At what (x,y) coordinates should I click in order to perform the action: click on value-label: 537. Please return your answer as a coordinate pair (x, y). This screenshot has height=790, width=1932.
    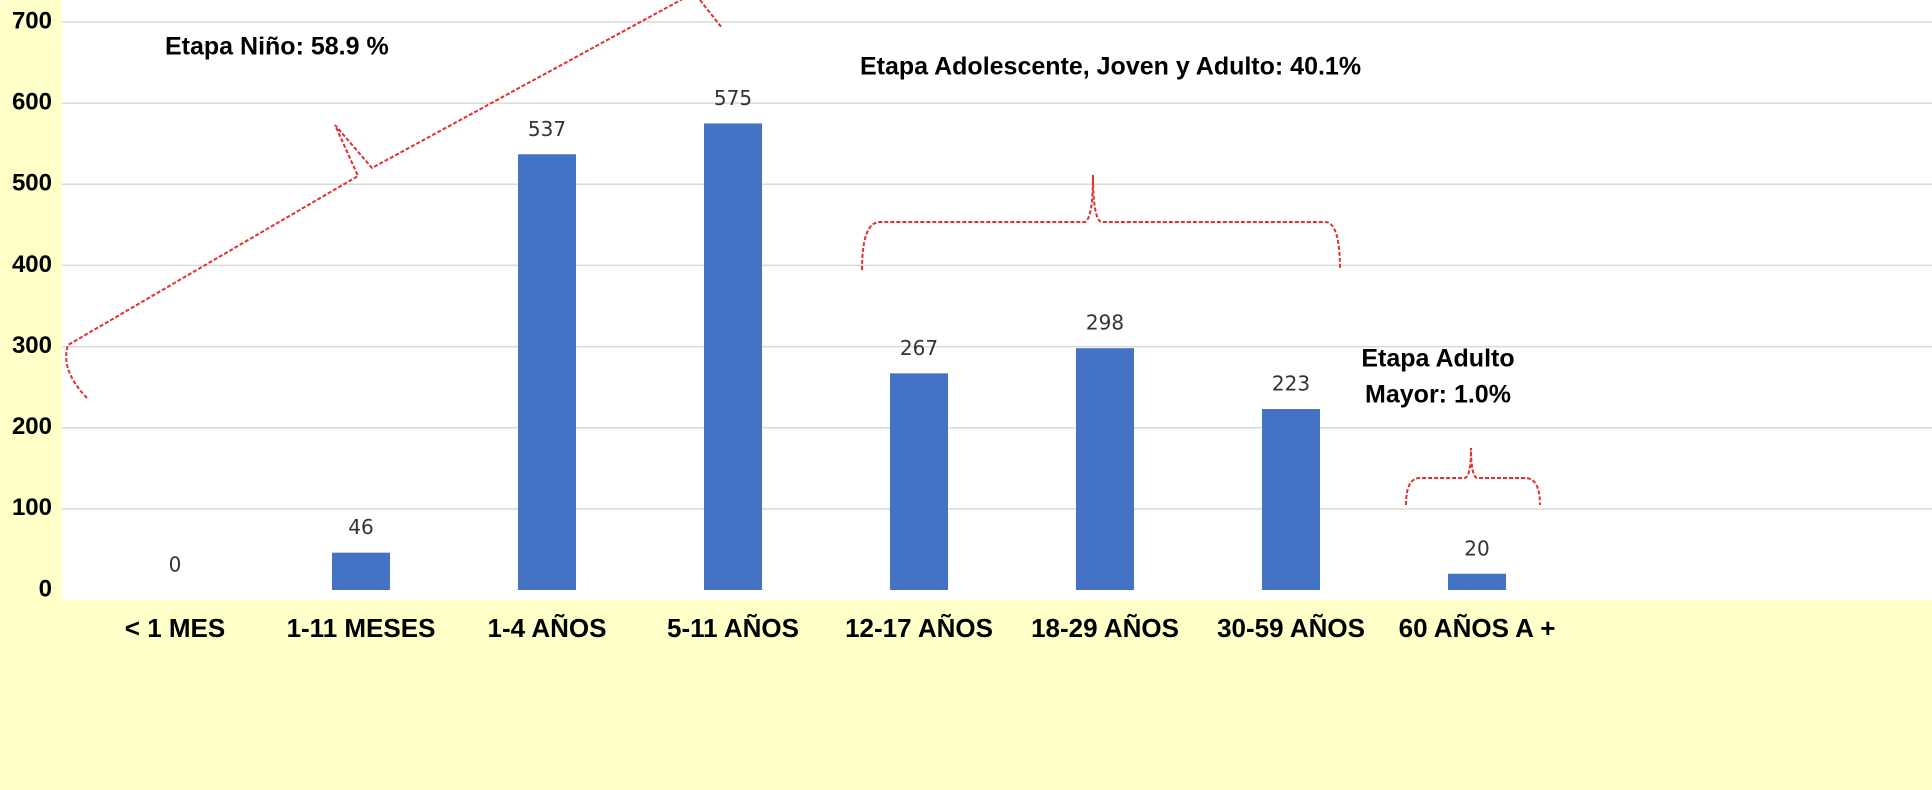
    Looking at the image, I should click on (547, 129).